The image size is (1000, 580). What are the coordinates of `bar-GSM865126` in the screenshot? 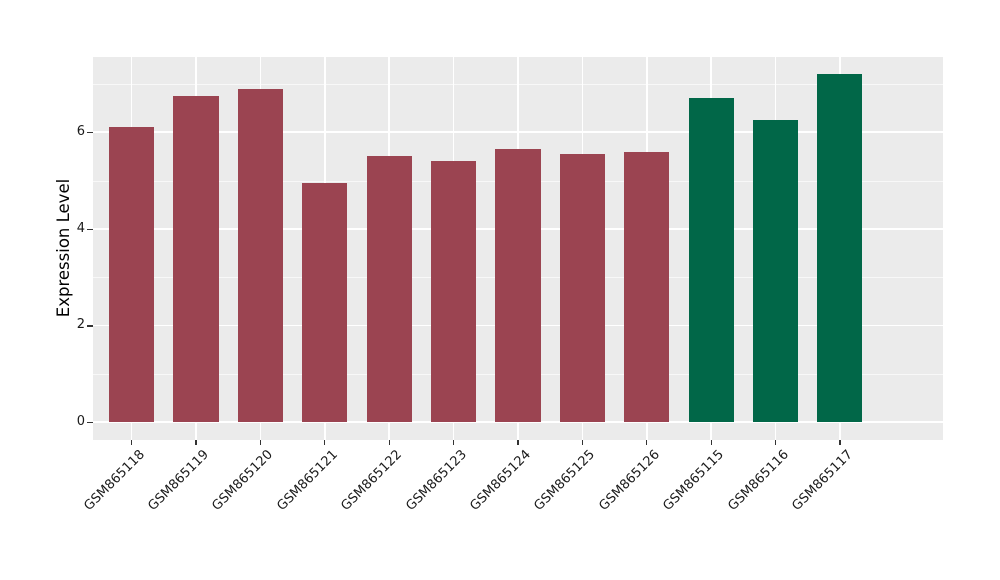 It's located at (647, 286).